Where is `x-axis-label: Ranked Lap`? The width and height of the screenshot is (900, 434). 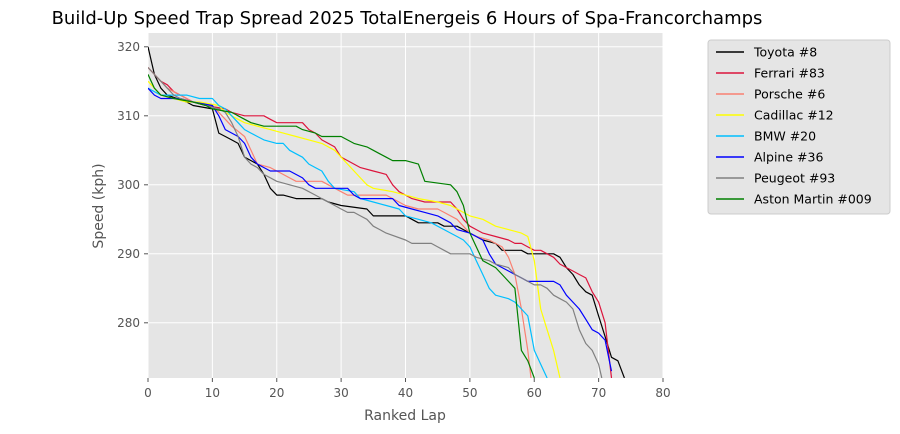 x-axis-label: Ranked Lap is located at coordinates (405, 416).